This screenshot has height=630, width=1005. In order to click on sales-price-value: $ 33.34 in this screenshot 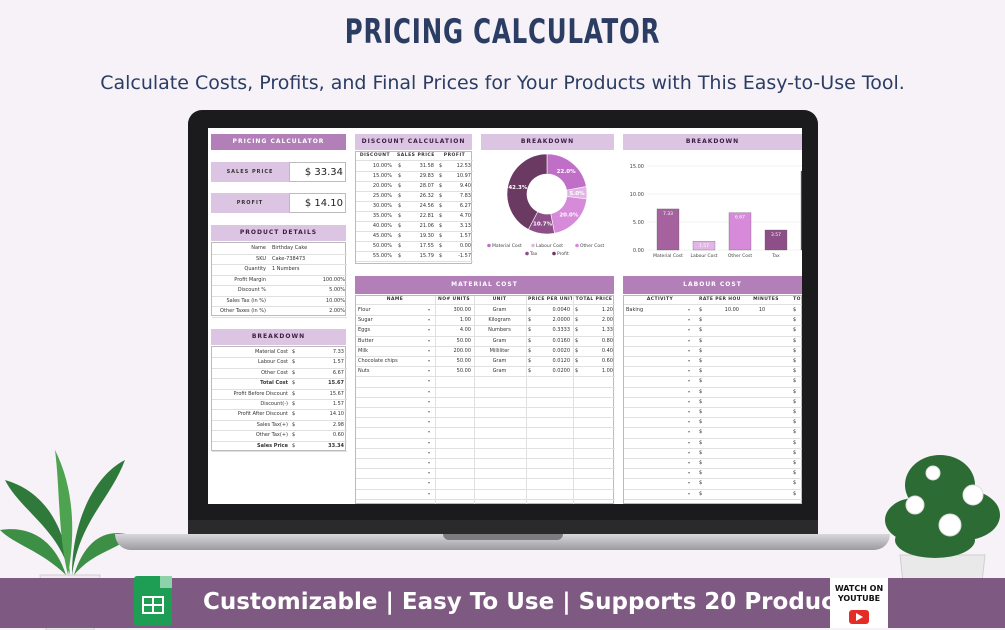, I will do `click(317, 172)`.